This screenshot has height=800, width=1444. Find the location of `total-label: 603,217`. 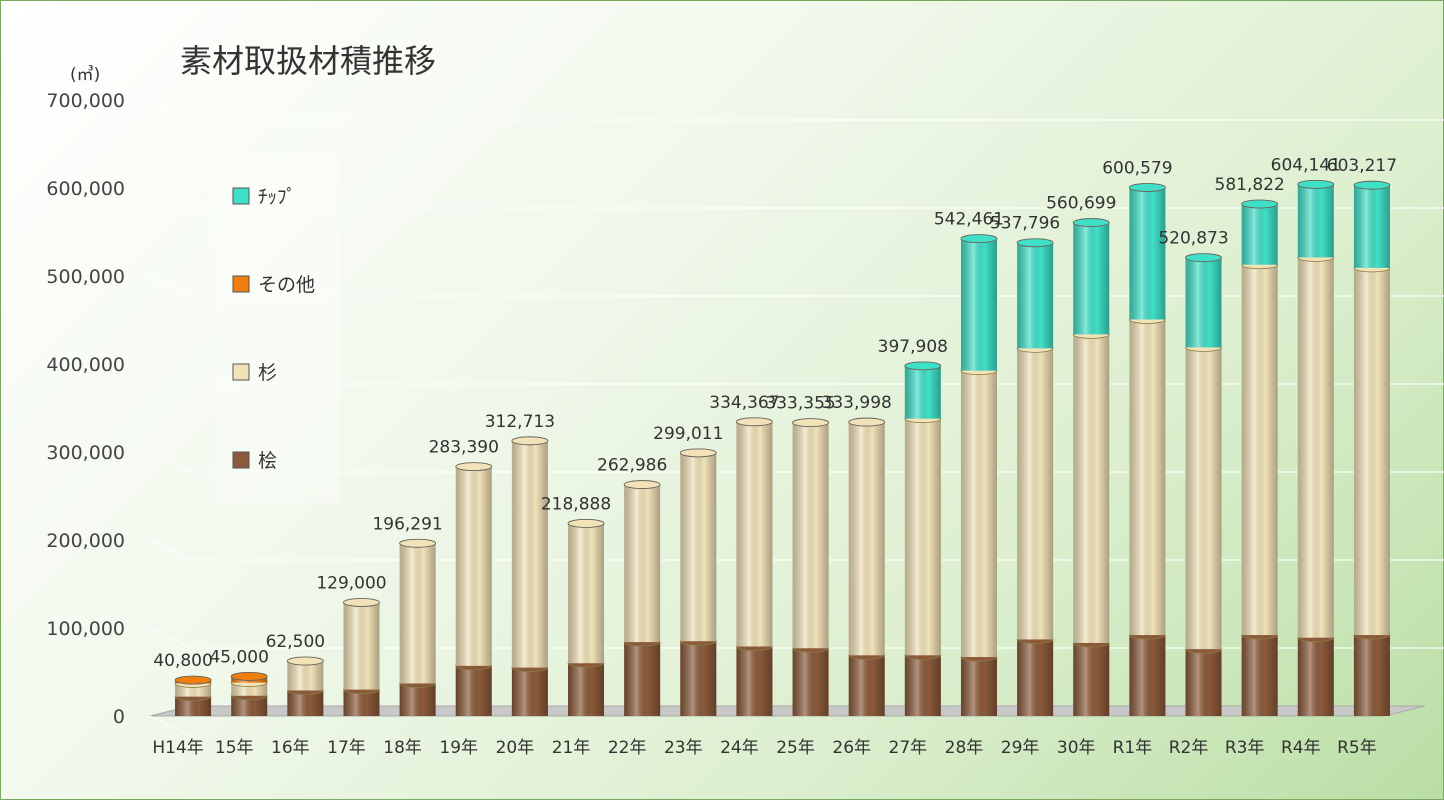

total-label: 603,217 is located at coordinates (1362, 166).